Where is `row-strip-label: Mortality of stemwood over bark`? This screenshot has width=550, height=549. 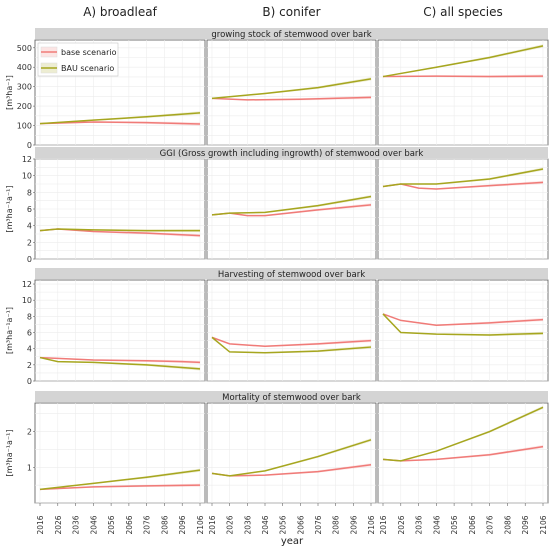 row-strip-label: Mortality of stemwood over bark is located at coordinates (291, 398).